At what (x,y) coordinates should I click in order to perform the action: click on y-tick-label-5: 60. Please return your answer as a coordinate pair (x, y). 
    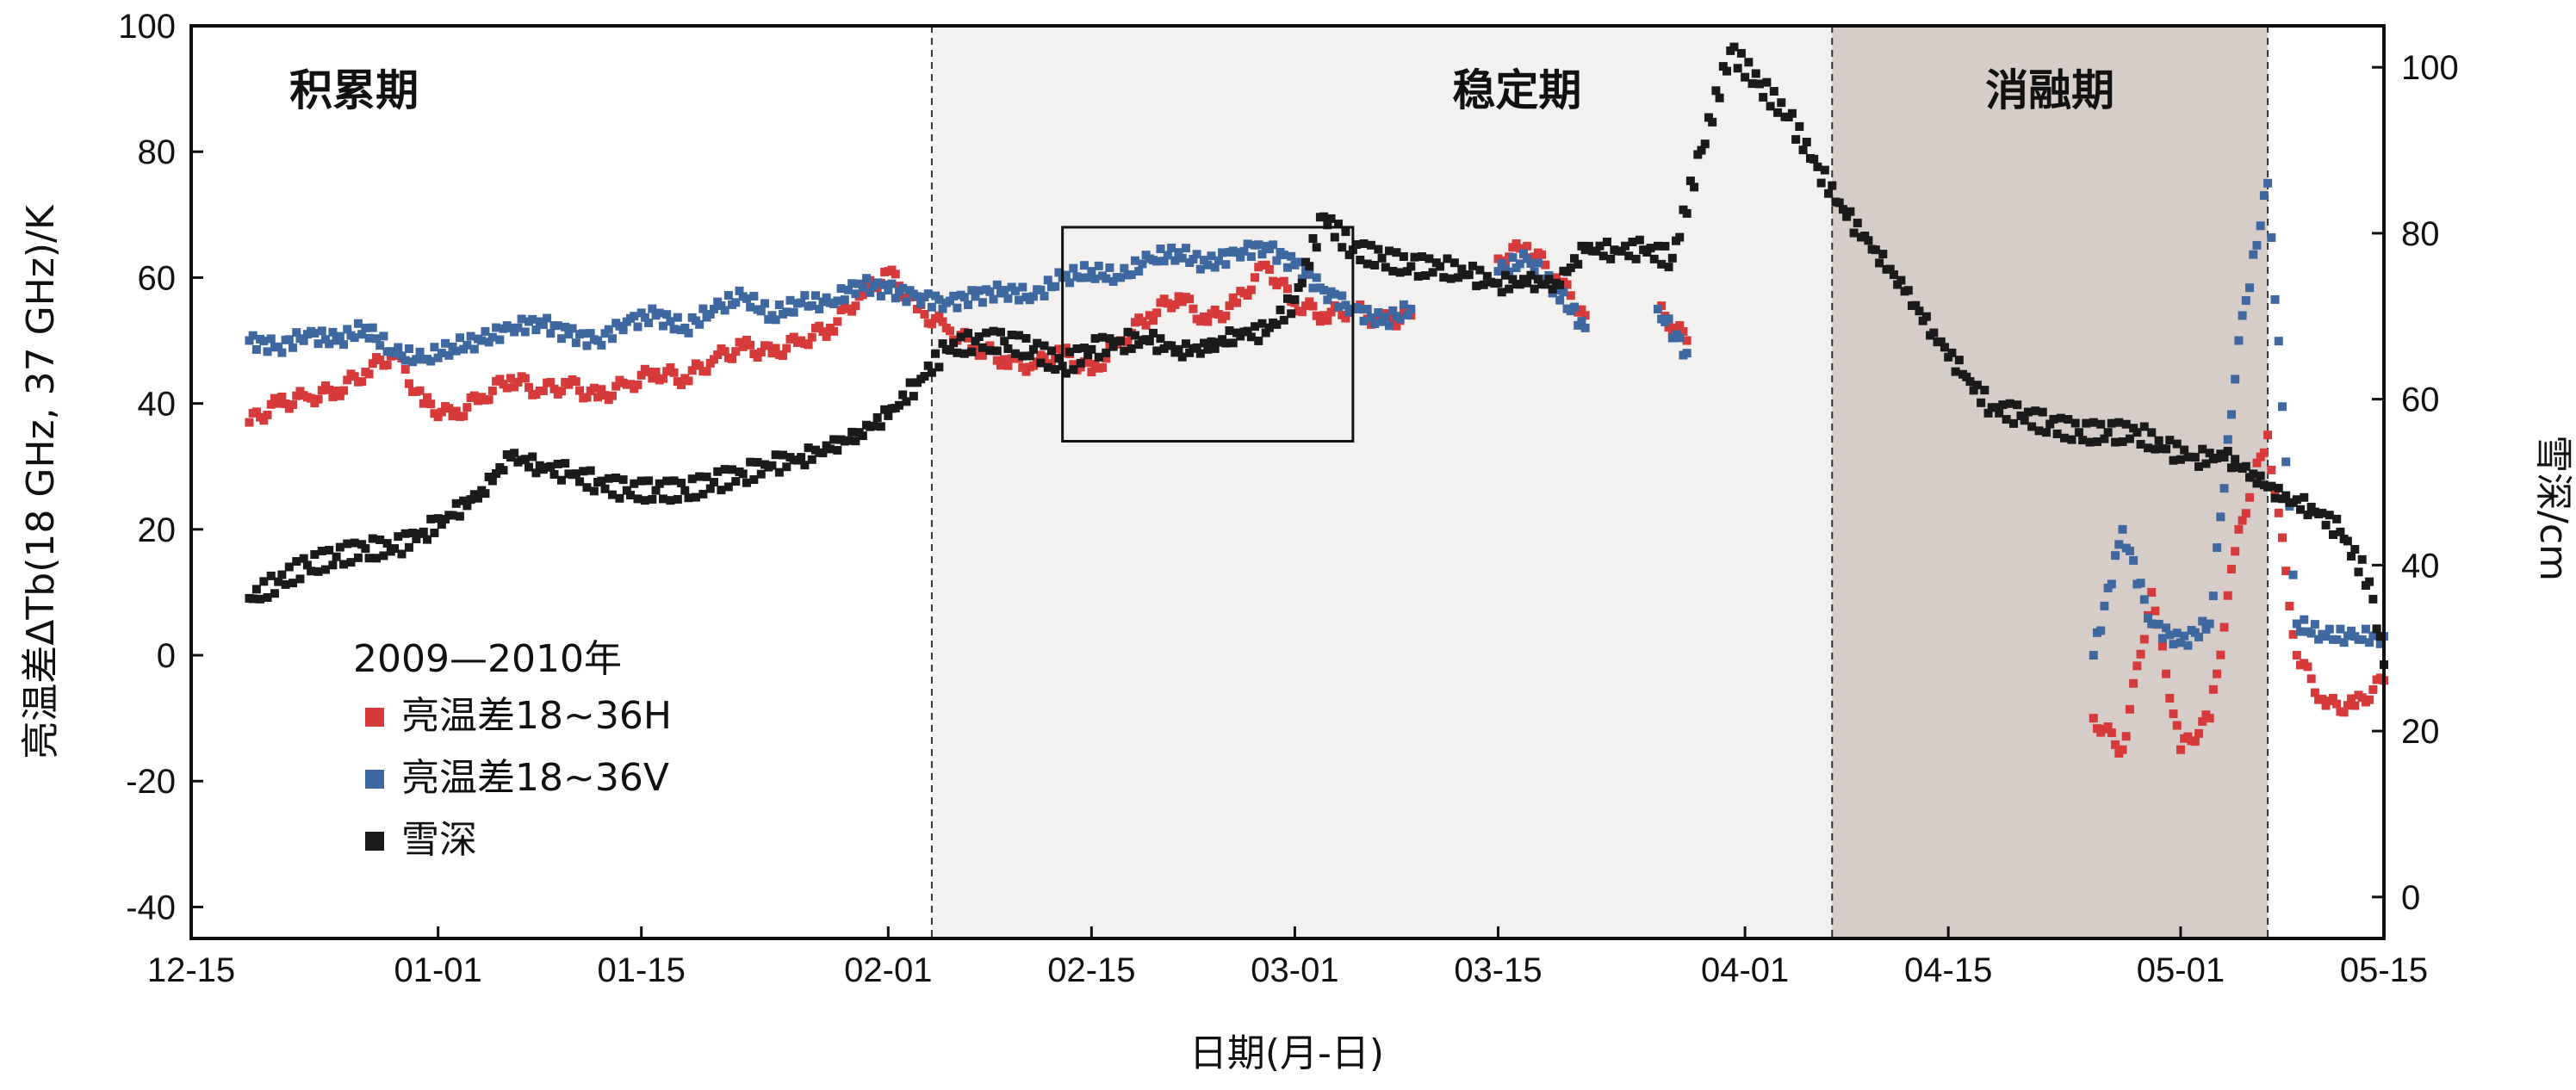
    Looking at the image, I should click on (157, 278).